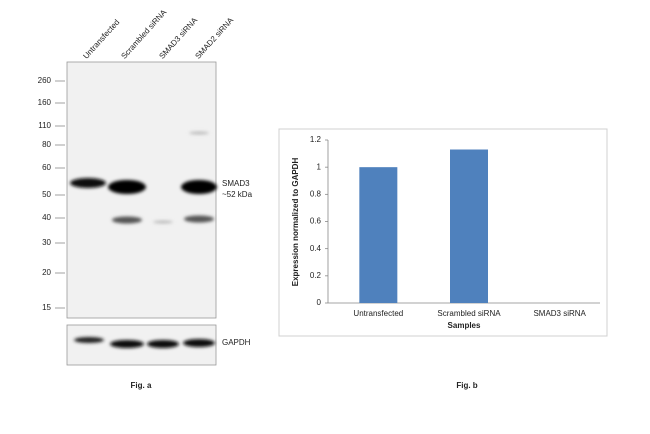 The width and height of the screenshot is (650, 434). What do you see at coordinates (46, 144) in the screenshot?
I see `marker-label: 80` at bounding box center [46, 144].